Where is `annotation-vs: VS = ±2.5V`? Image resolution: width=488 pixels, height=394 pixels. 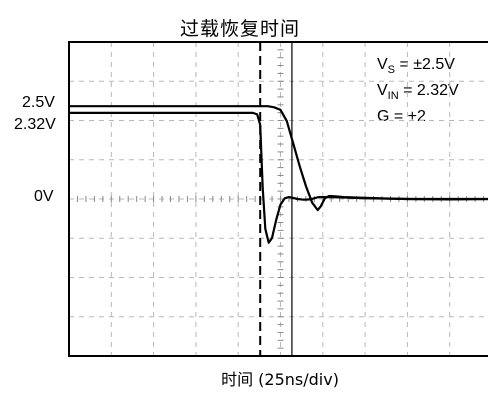
annotation-vs: VS = ±2.5V is located at coordinates (416, 66).